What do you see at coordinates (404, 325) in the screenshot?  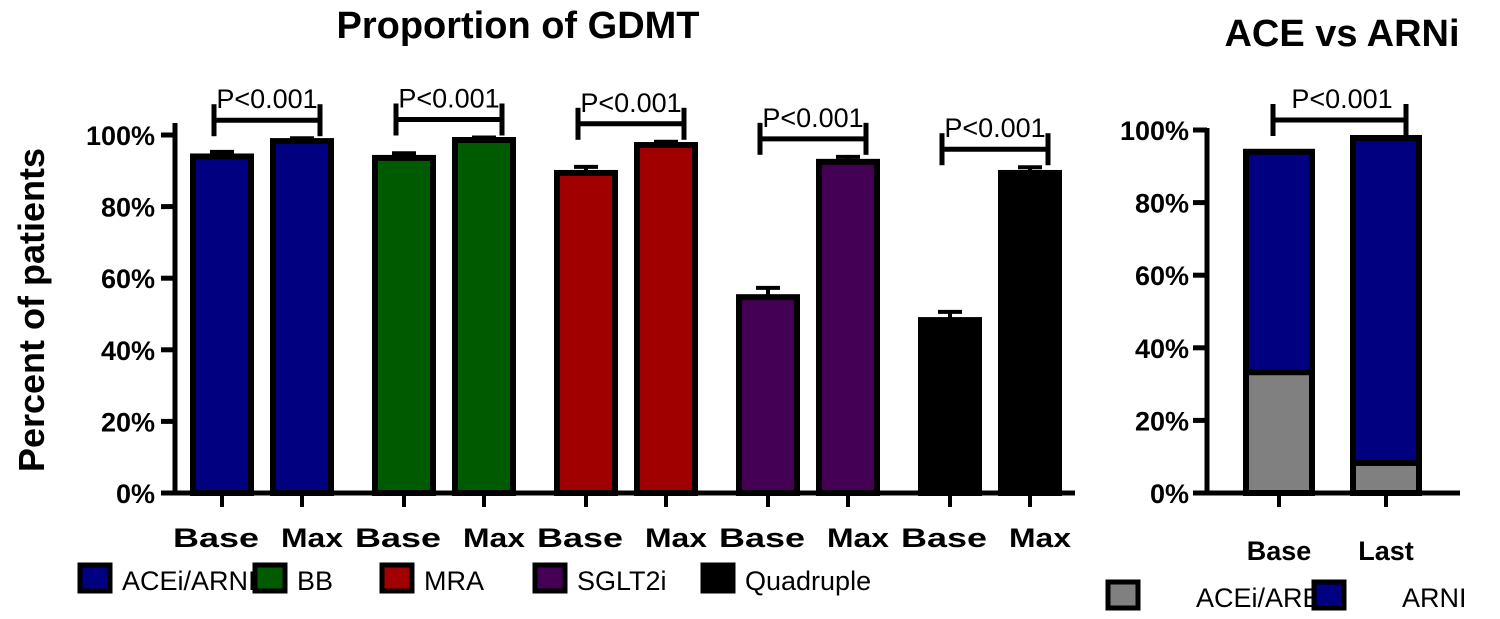 I see `bar-BB-Base` at bounding box center [404, 325].